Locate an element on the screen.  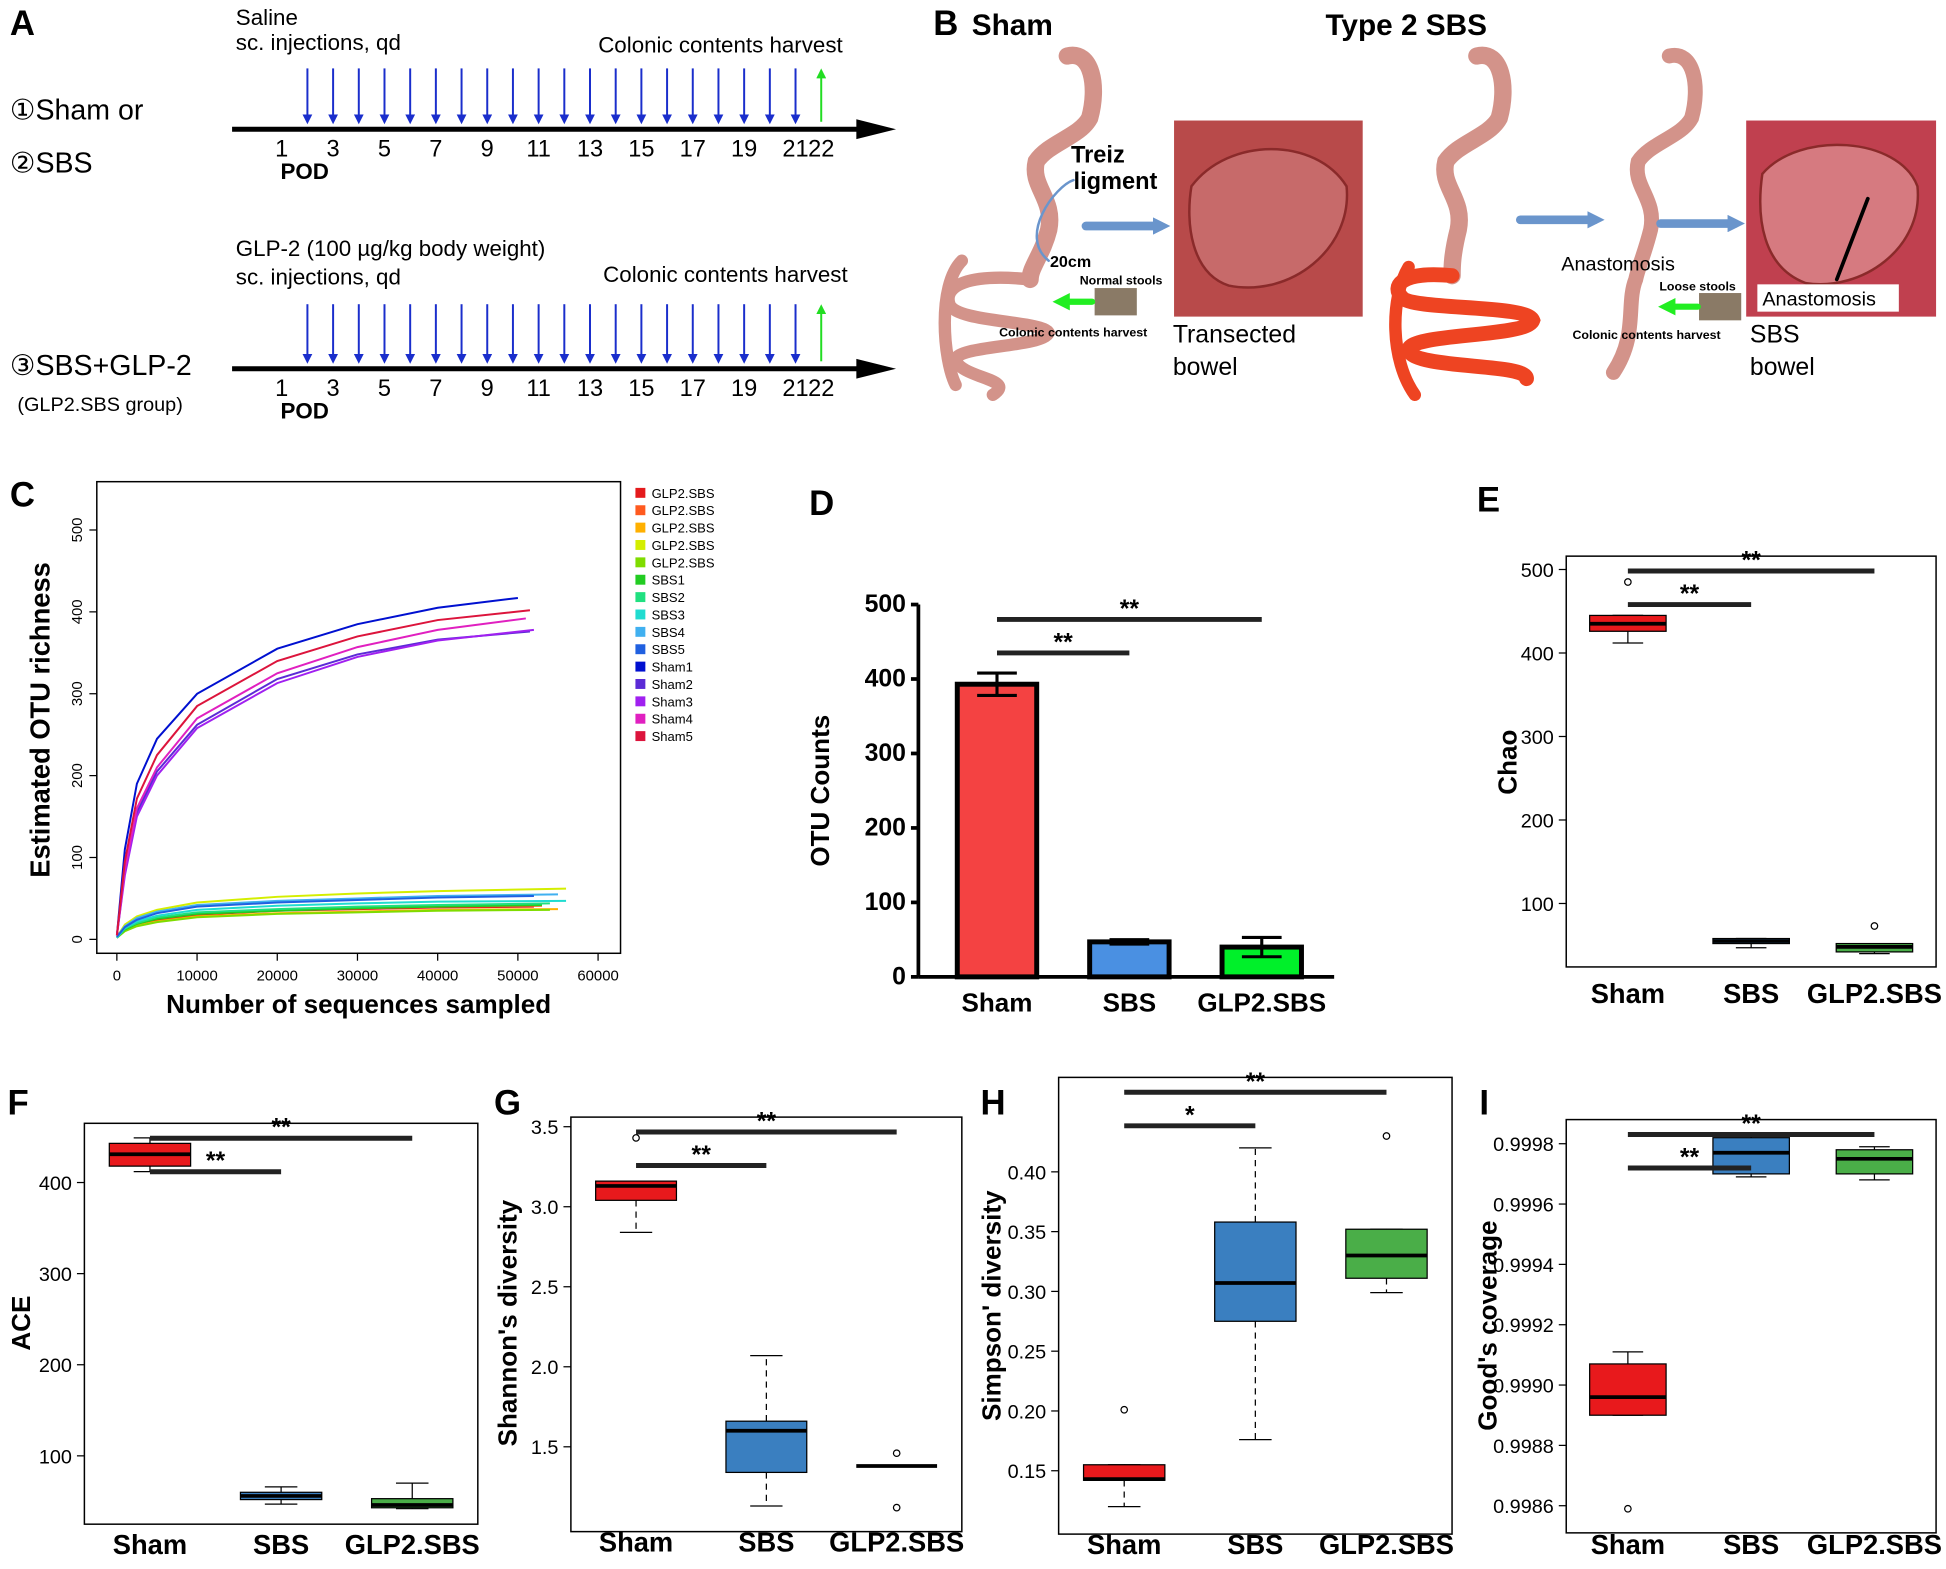
x-tick-label: 30000 is located at coordinates (357, 977).